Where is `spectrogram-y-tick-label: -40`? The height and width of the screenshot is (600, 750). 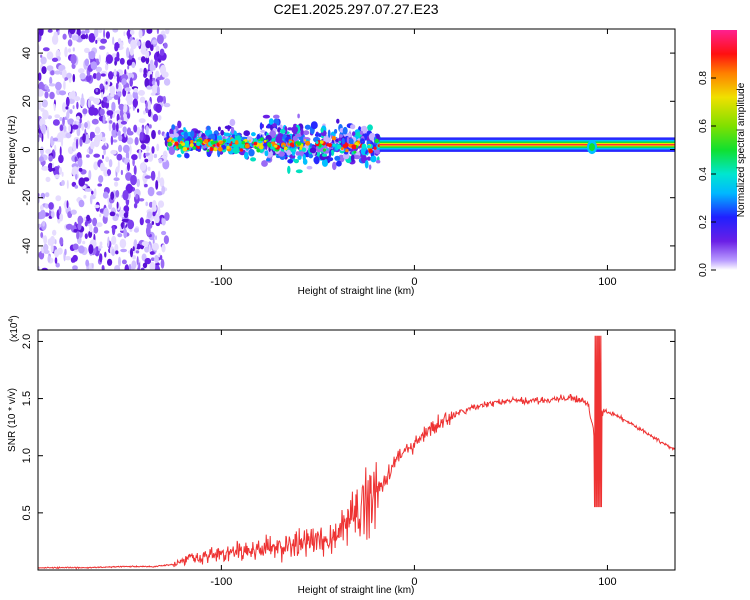
spectrogram-y-tick-label: -40 is located at coordinates (27, 246).